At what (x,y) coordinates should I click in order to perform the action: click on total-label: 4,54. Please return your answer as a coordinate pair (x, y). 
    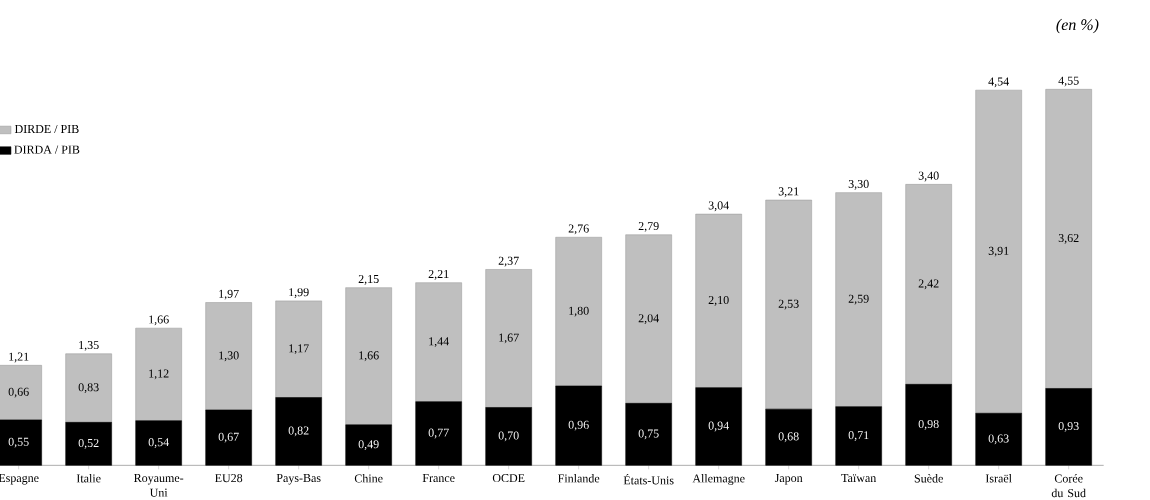
    Looking at the image, I should click on (998, 82).